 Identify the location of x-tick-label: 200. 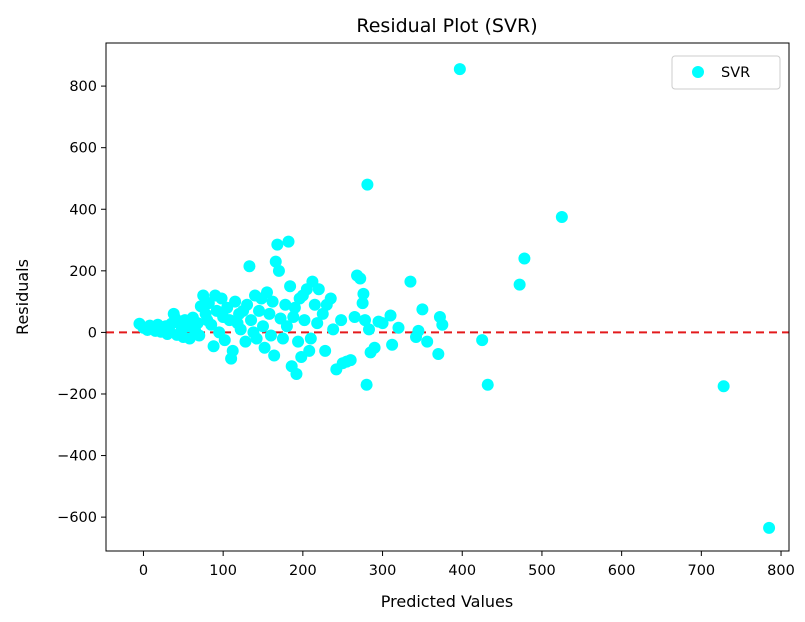
(303, 571).